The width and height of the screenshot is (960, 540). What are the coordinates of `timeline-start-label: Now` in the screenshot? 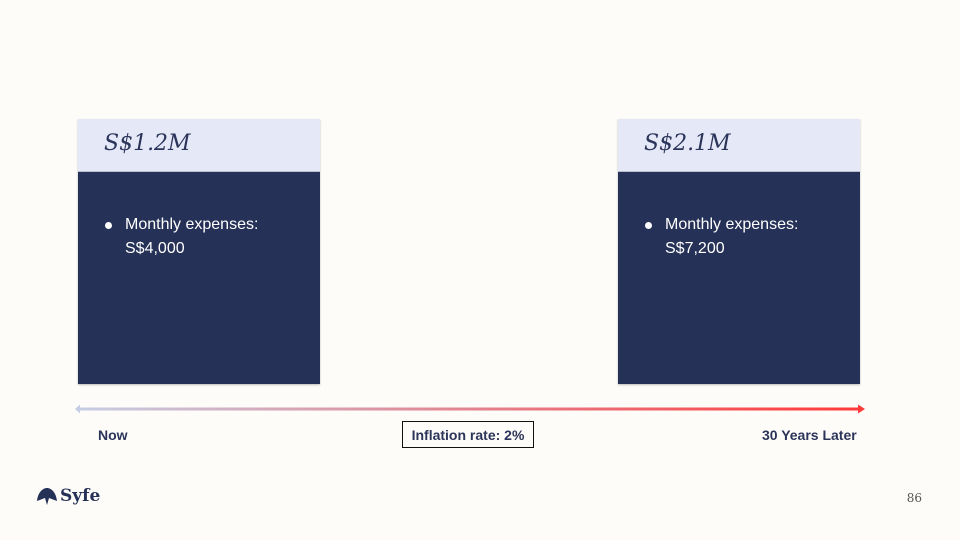 It's located at (113, 435).